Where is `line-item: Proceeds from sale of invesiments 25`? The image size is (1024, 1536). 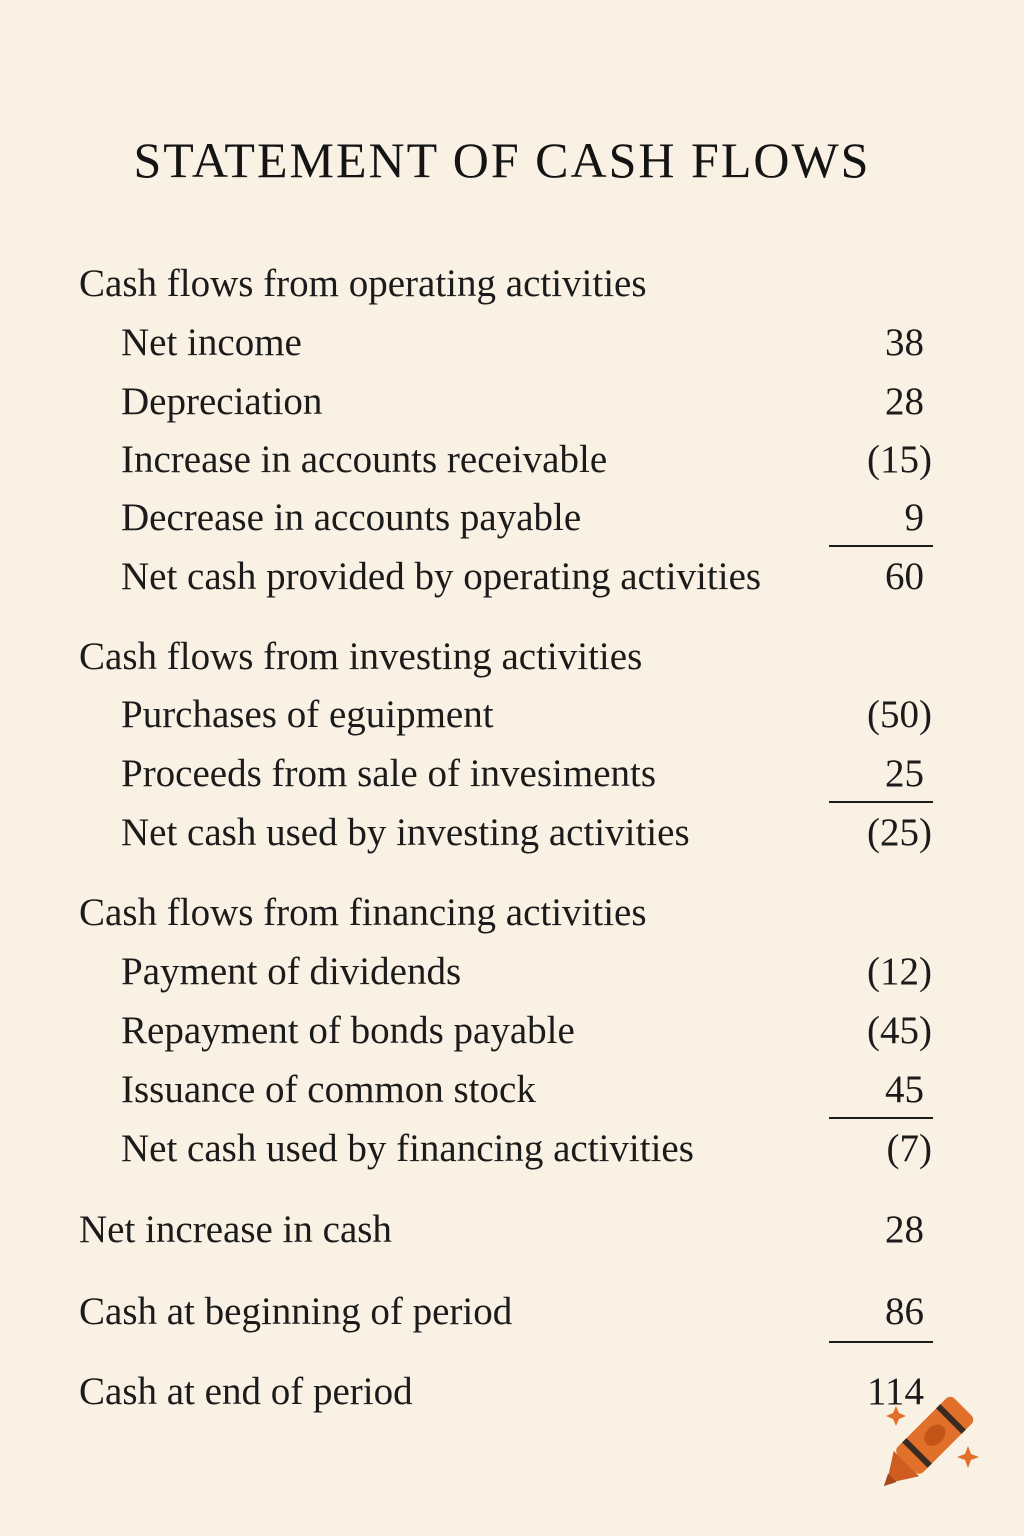 line-item: Proceeds from sale of invesiments 25 is located at coordinates (512, 774).